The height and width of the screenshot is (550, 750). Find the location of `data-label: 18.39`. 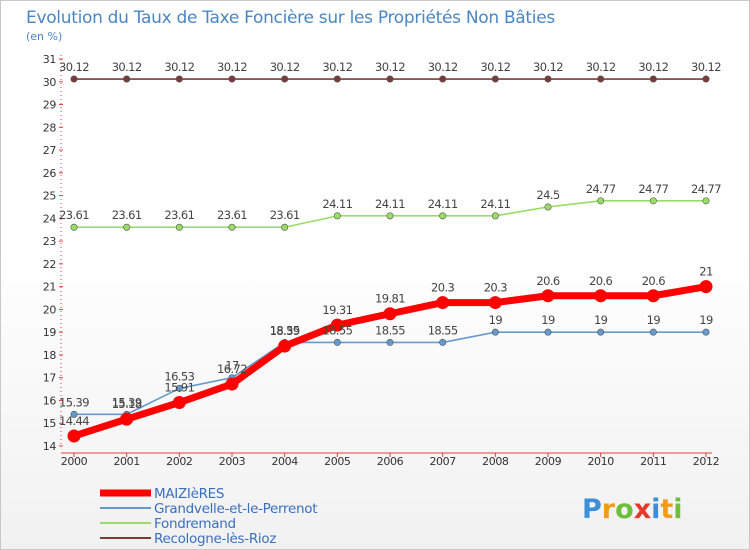

data-label: 18.39 is located at coordinates (285, 331).